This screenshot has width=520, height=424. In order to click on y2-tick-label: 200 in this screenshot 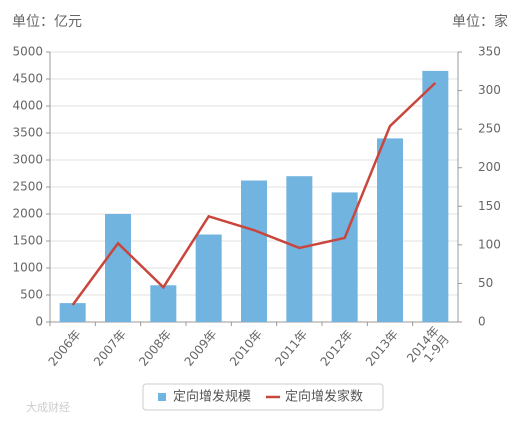, I will do `click(489, 167)`.